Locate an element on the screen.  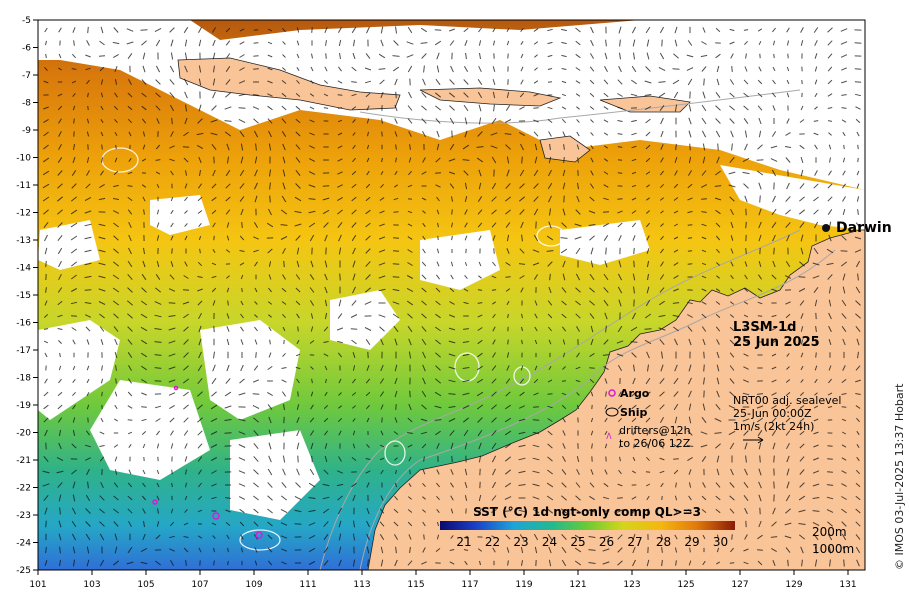
credit-text: © IMOS 03-Jul-2025 13:37 Hobart is located at coordinates (899, 476).